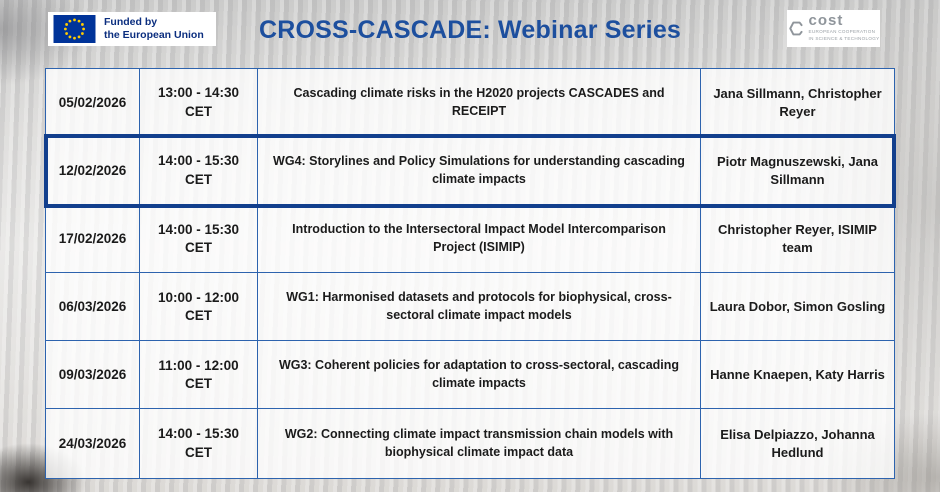 The height and width of the screenshot is (492, 940). Describe the element at coordinates (93, 307) in the screenshot. I see `date-cell: 06/03/2026` at that location.